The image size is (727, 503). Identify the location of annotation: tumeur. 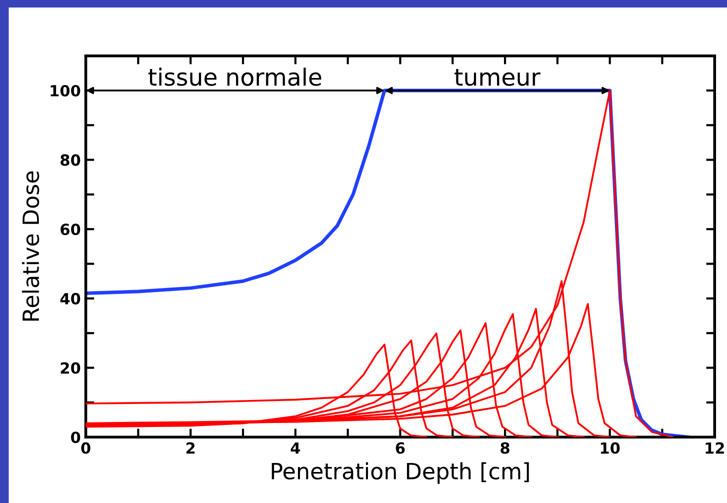
(497, 77).